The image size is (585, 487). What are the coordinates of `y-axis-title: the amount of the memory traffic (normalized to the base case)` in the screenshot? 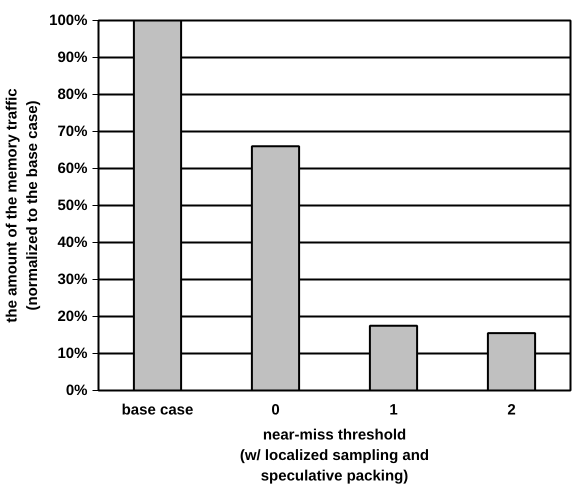 It's located at (23, 205).